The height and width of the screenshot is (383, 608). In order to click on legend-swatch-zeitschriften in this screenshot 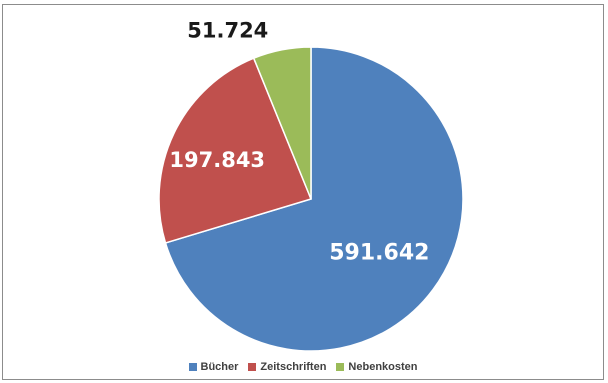, I will do `click(252, 367)`.